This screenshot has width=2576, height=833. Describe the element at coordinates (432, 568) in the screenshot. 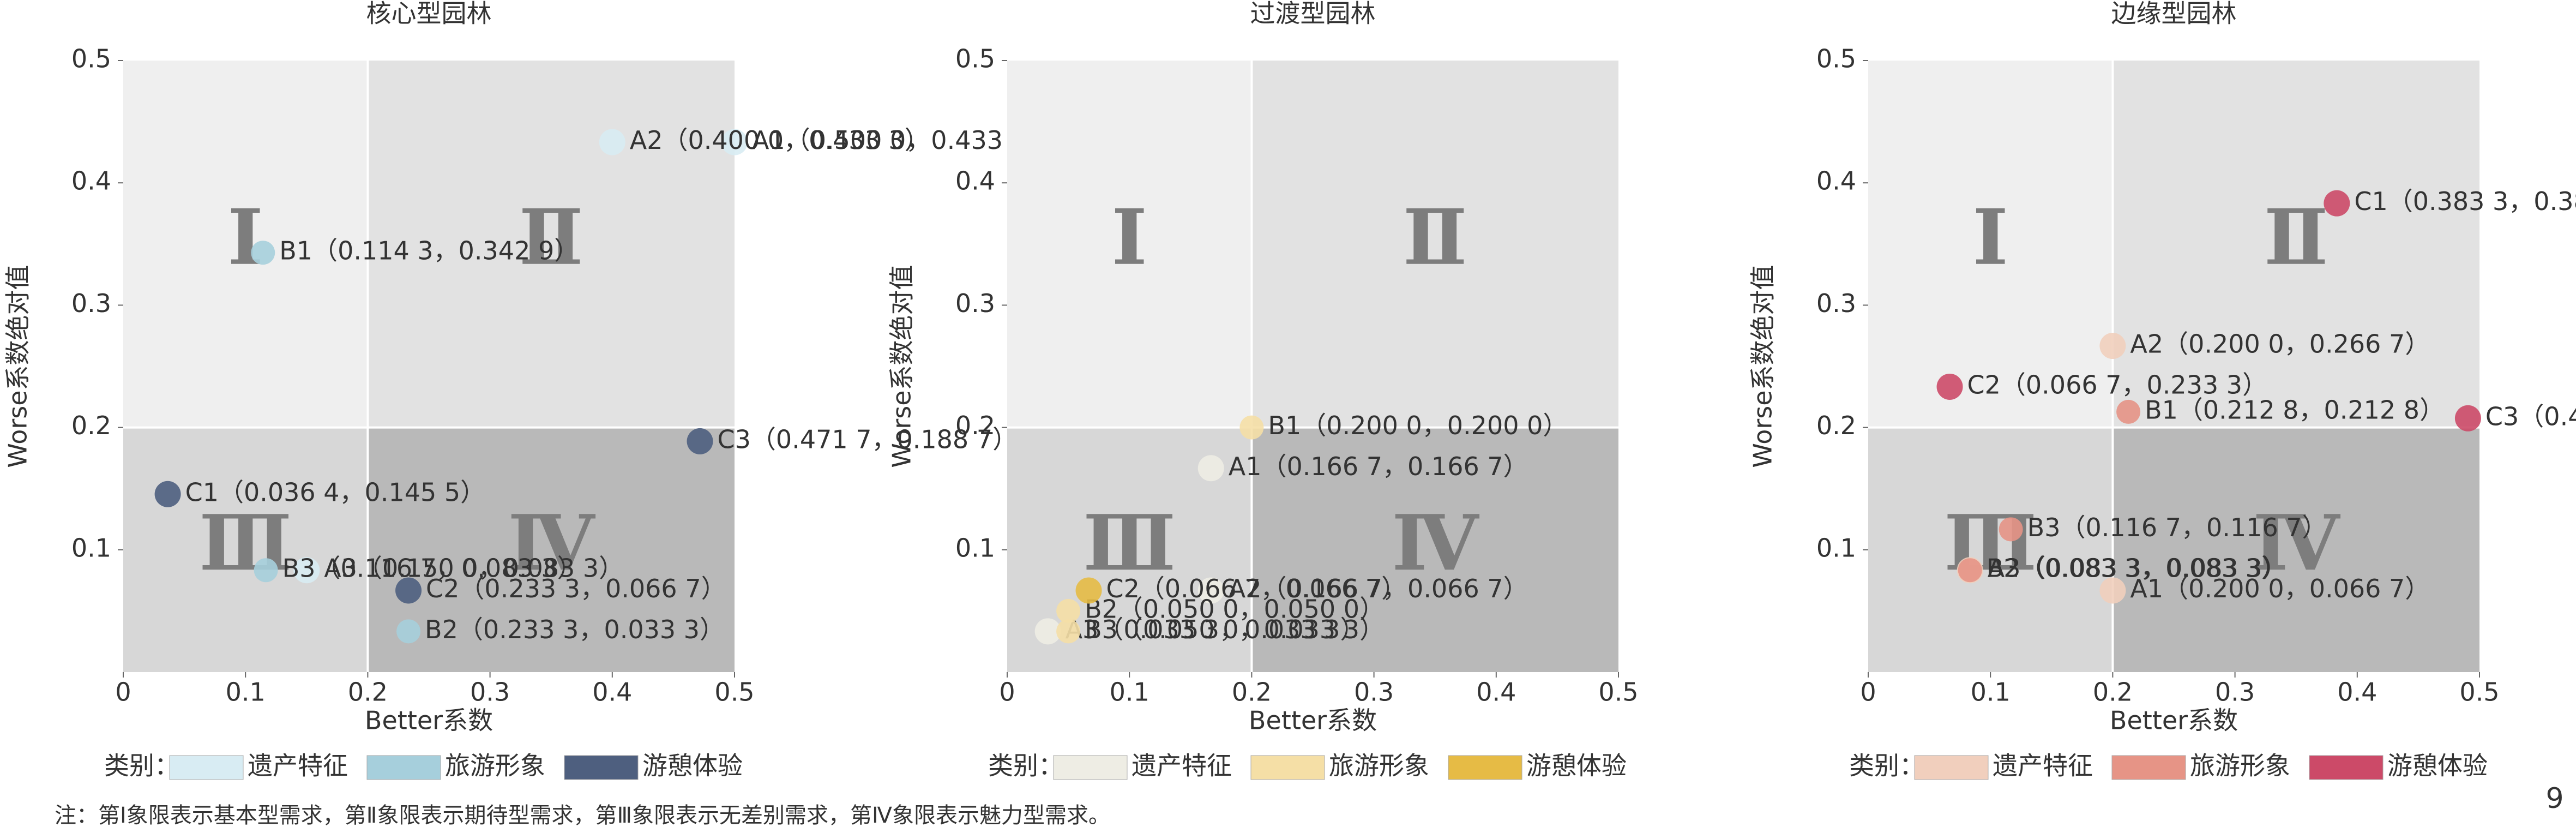

I see `point-label: B3（0.116 7，0.083 3）` at that location.